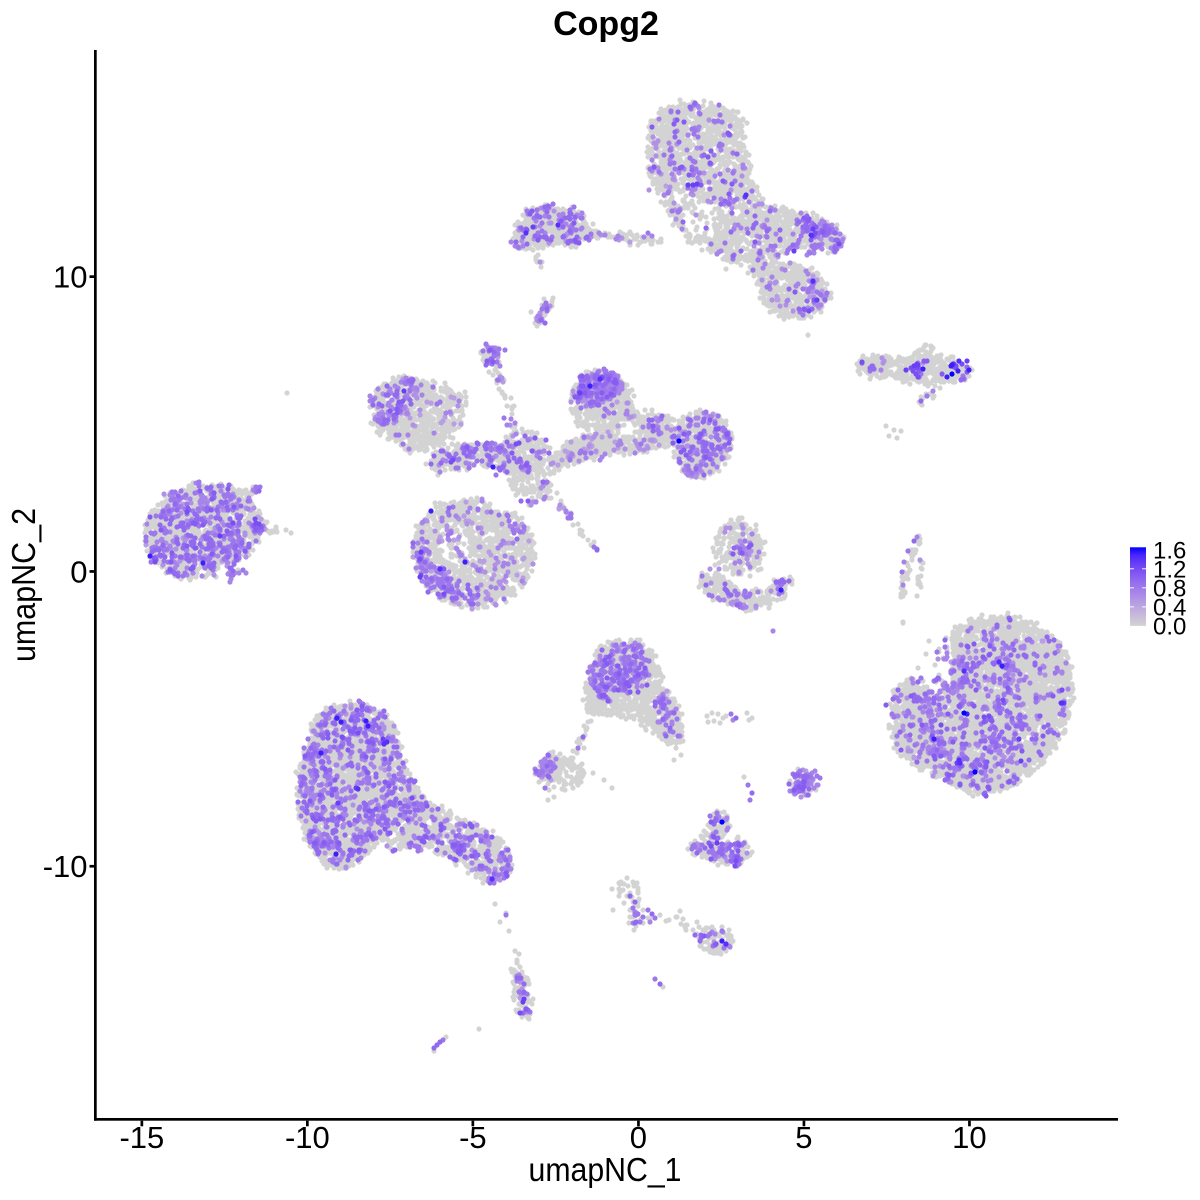 Image resolution: width=1200 pixels, height=1200 pixels. Describe the element at coordinates (1169, 569) in the screenshot. I see `svg-text: 1.2` at that location.